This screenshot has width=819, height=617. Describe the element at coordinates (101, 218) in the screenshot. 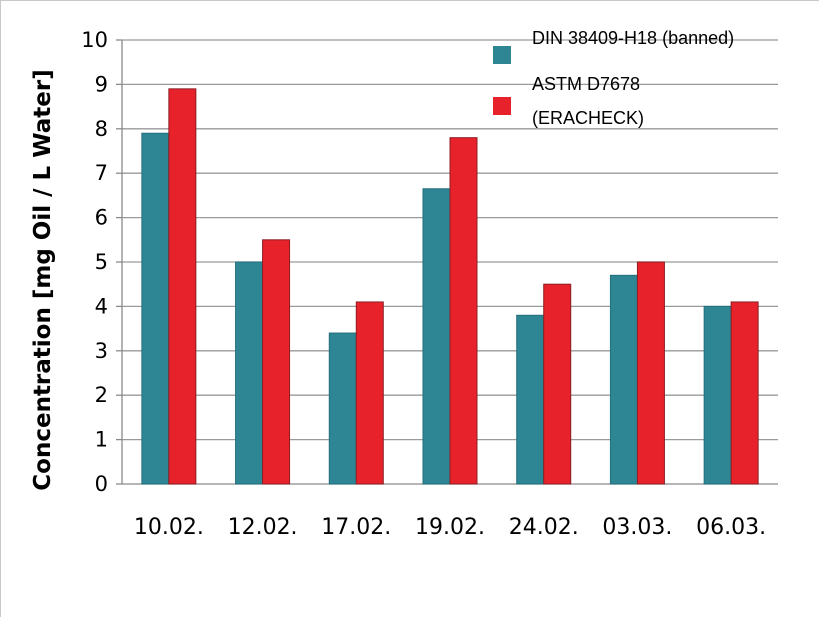

I see `y-tick-label: 6` at that location.